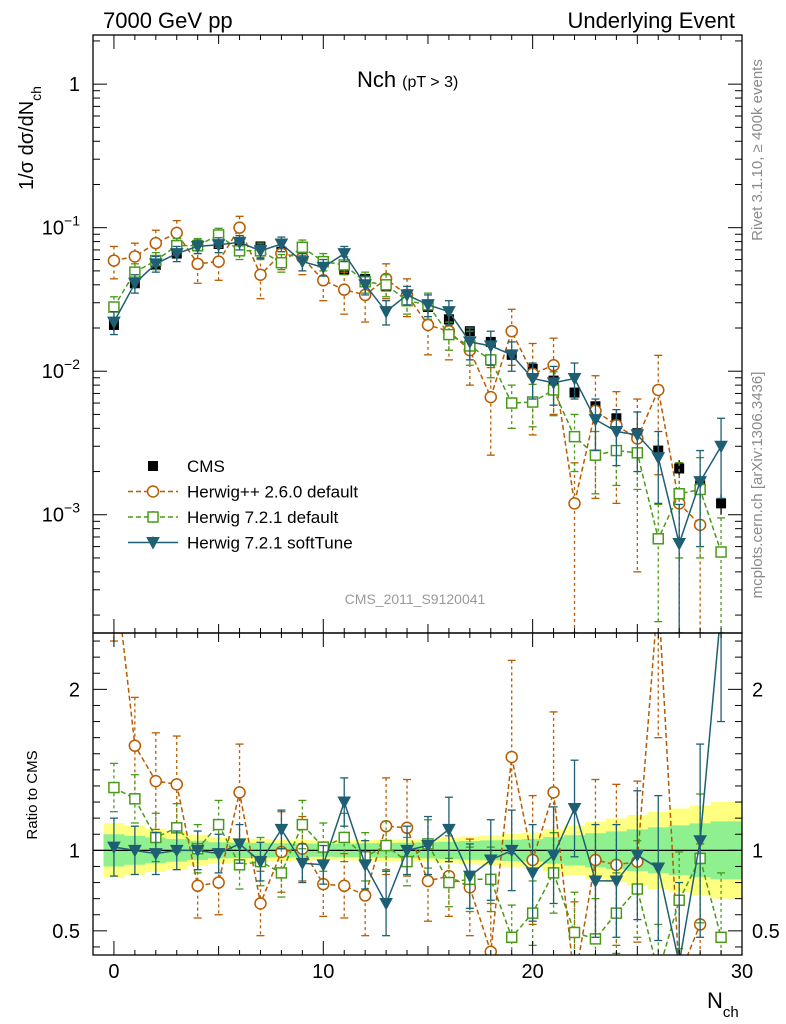 The image size is (786, 1024). What do you see at coordinates (272, 492) in the screenshot?
I see `legend-label: Herwig++ 2.6.0 default` at bounding box center [272, 492].